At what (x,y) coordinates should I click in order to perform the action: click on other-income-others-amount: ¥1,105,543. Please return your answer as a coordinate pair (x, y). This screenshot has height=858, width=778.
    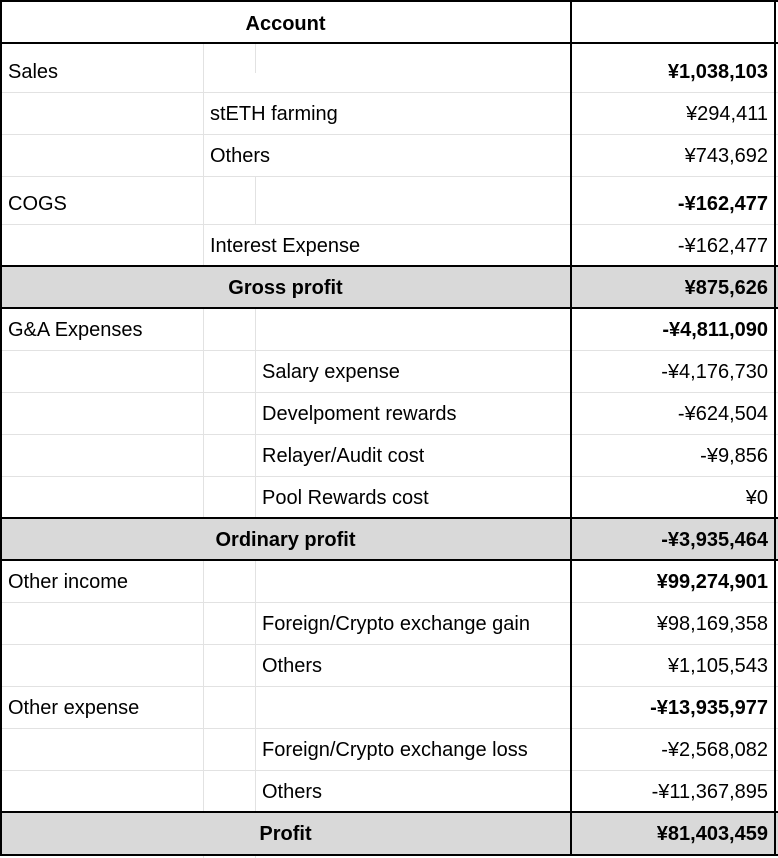
    Looking at the image, I should click on (717, 666).